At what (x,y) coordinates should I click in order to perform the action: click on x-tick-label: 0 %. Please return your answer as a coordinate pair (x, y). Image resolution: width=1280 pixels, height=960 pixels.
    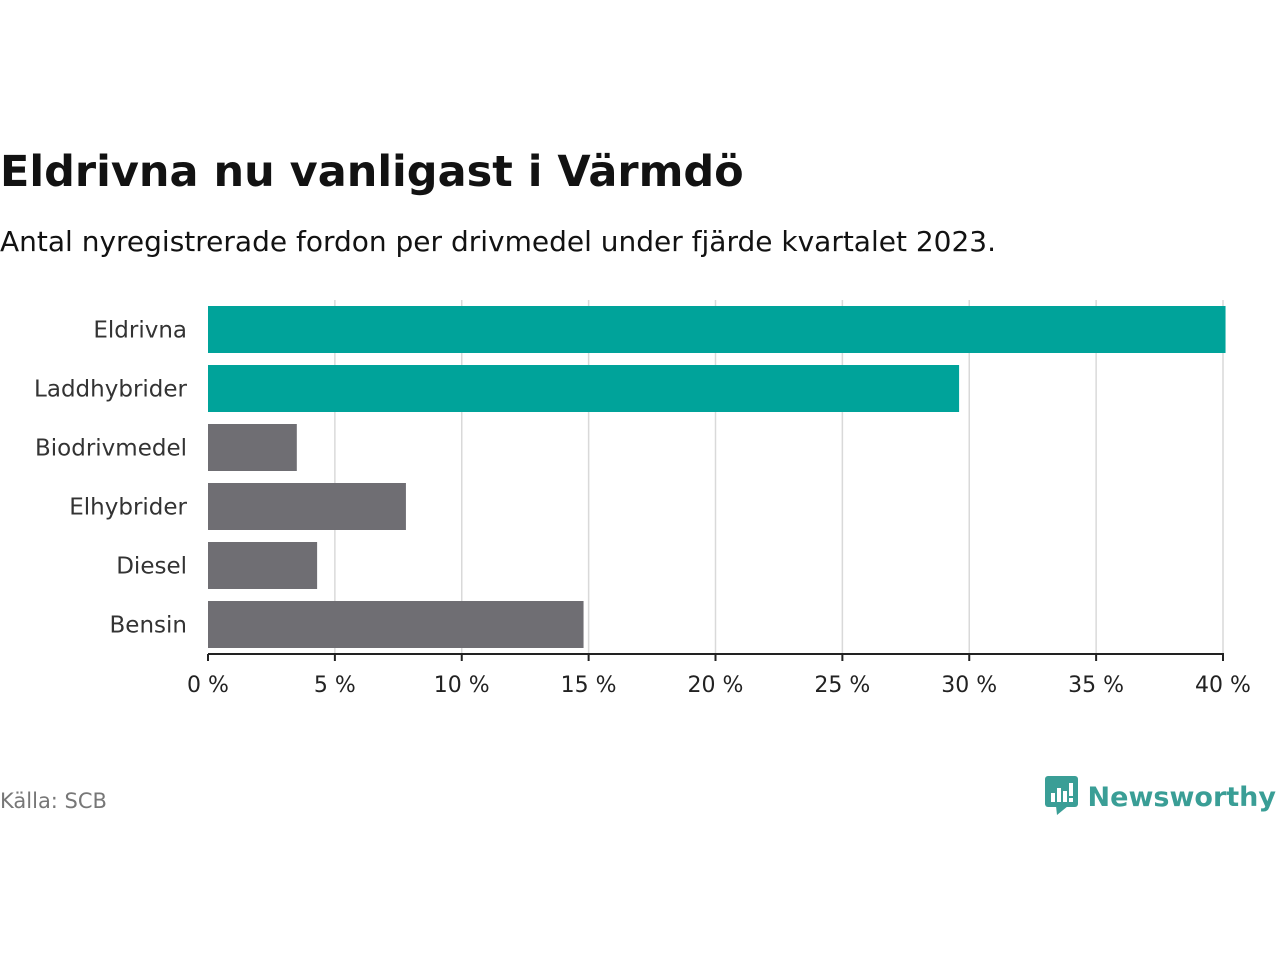
    Looking at the image, I should click on (208, 685).